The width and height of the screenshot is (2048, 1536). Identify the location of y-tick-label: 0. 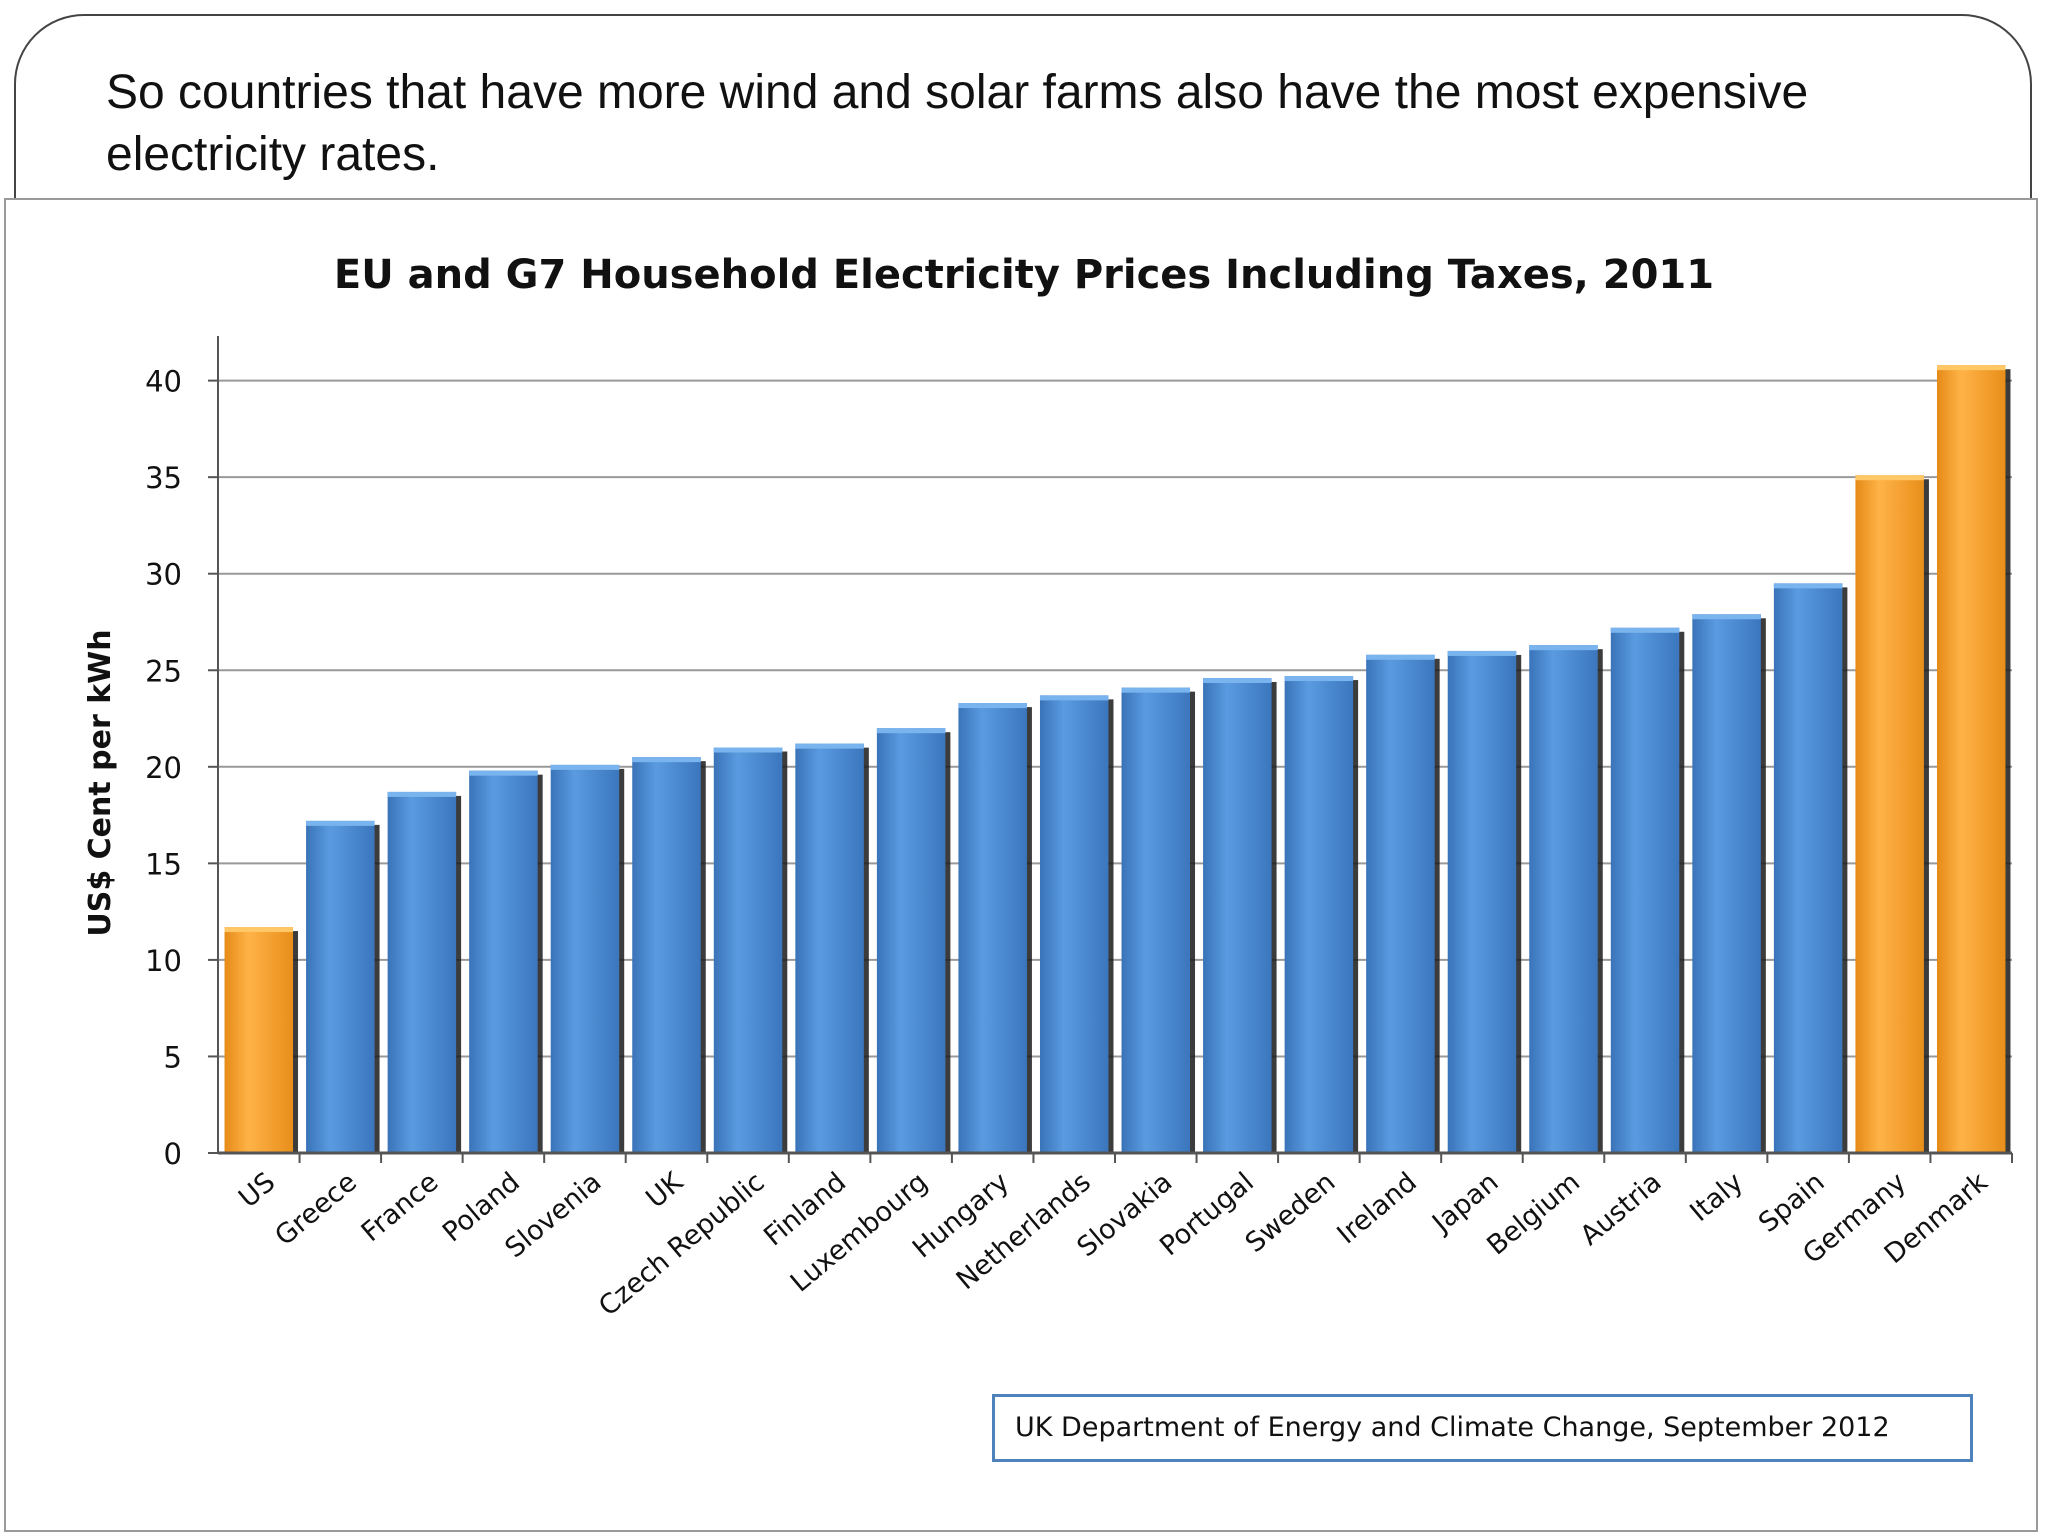
(173, 1154).